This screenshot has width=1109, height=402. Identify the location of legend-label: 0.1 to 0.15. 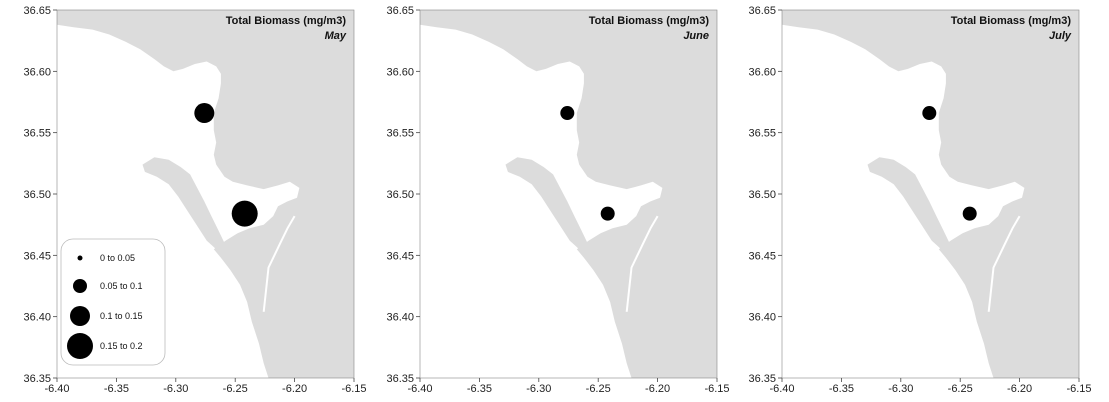
(121, 316).